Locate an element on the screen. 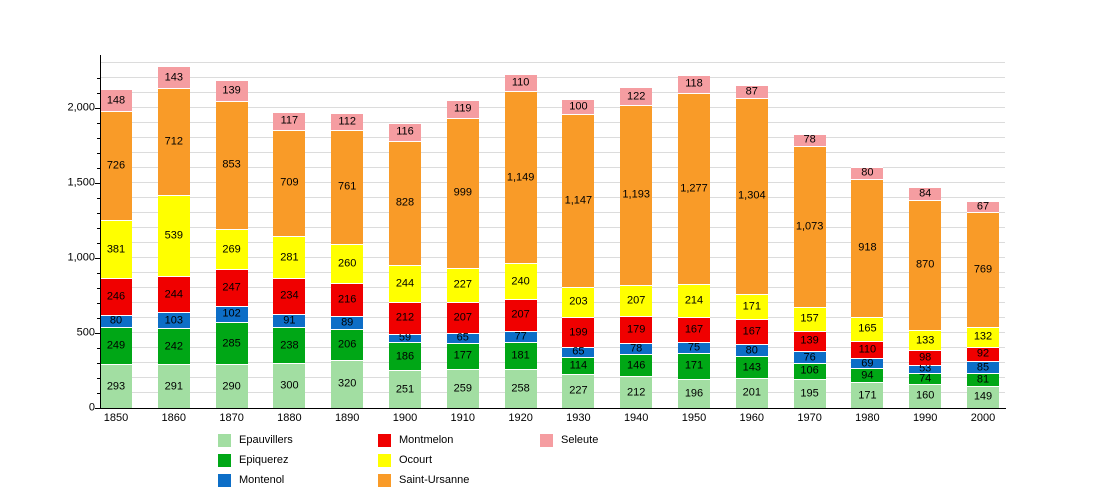 The width and height of the screenshot is (1100, 500). bar-segment-montmelon: 199 is located at coordinates (578, 332).